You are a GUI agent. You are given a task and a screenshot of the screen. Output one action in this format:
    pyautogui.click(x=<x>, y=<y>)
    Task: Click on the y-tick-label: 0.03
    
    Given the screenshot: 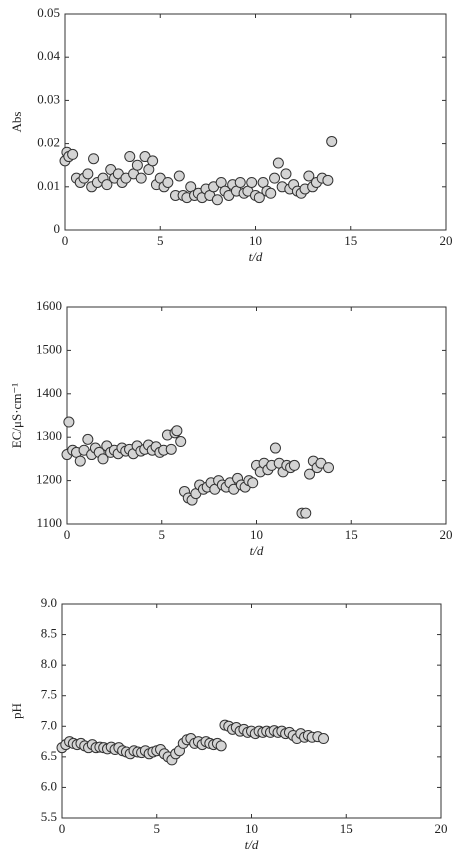 What is the action you would take?
    pyautogui.click(x=48, y=98)
    